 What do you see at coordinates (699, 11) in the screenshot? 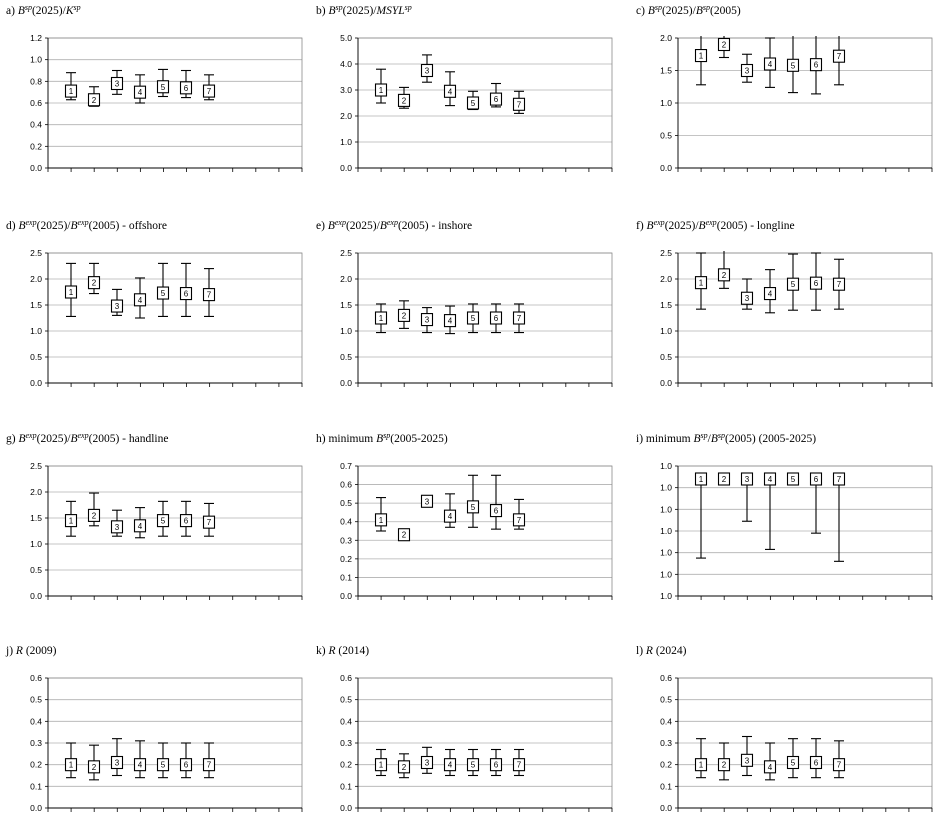
I see `title-part: B` at bounding box center [699, 11].